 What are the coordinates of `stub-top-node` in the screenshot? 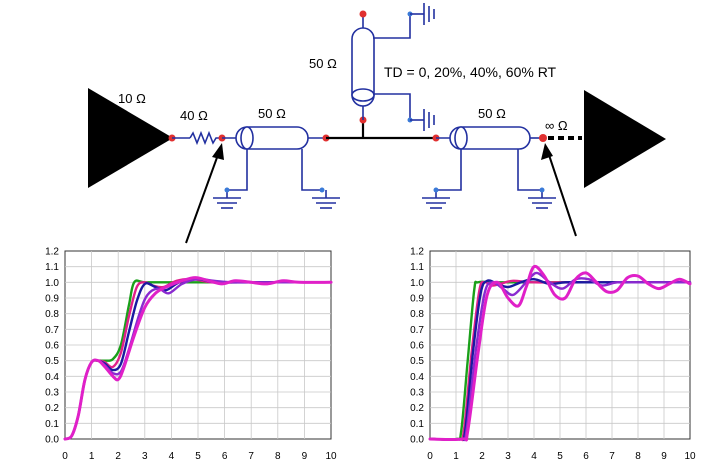 It's located at (363, 14).